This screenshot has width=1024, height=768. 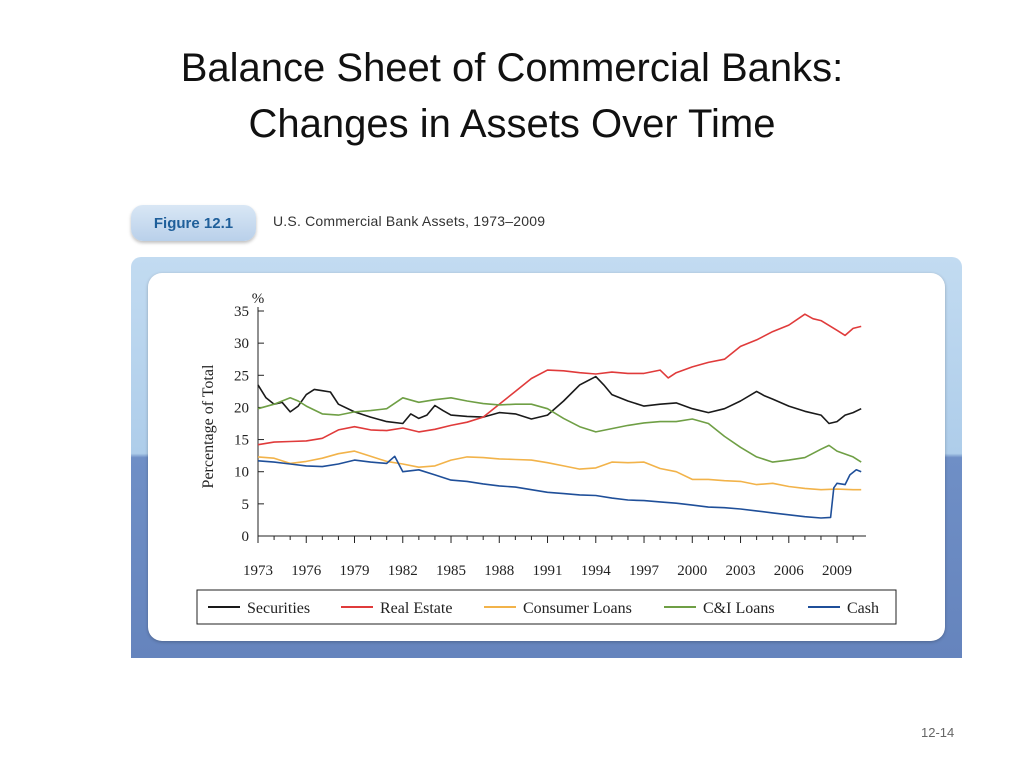 I want to click on series-line-consumer-loans, so click(x=559, y=470).